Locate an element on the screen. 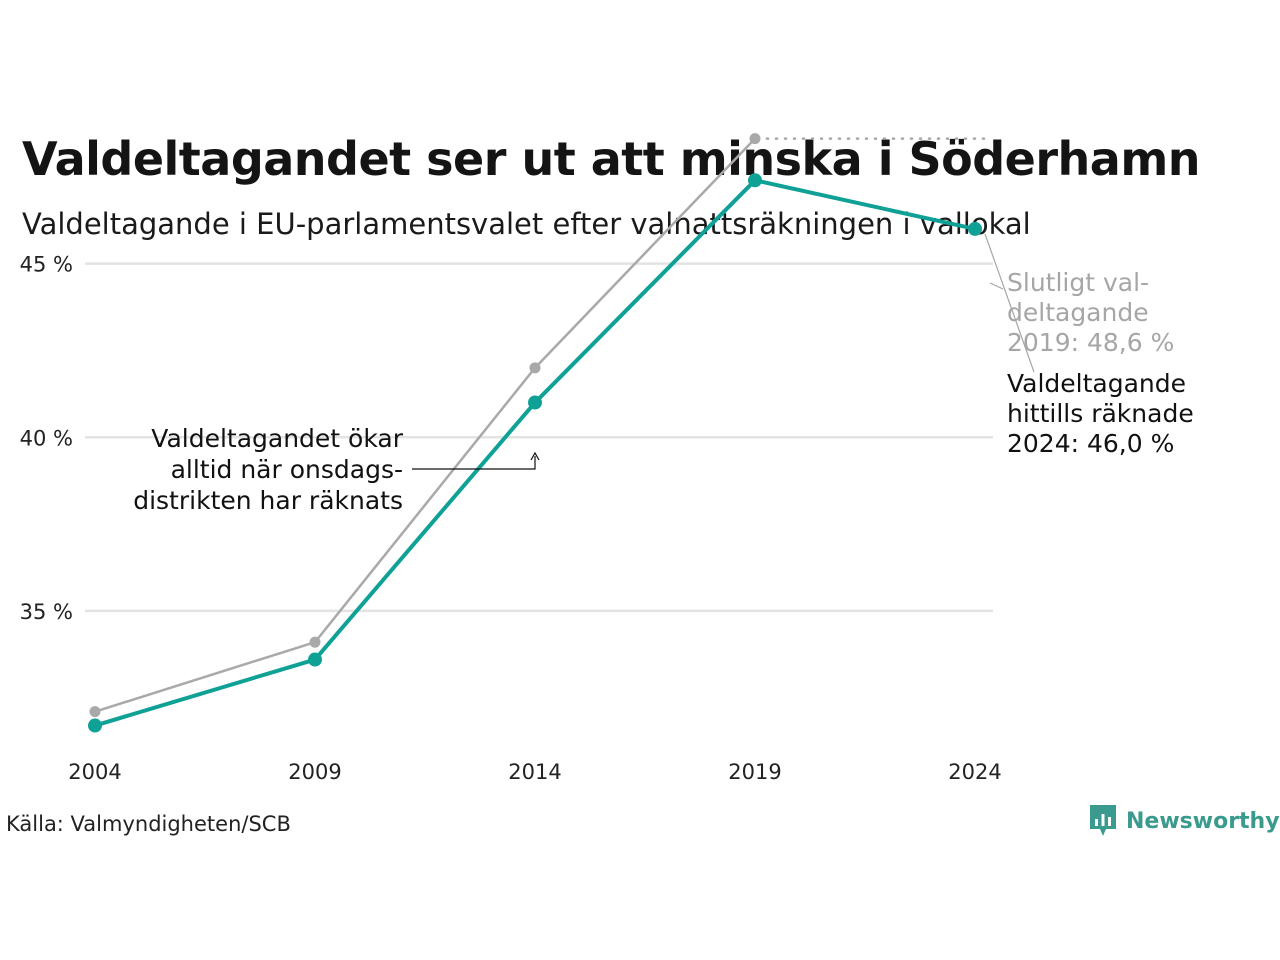 The height and width of the screenshot is (960, 1280). annotation-note: alltid när onsdags- is located at coordinates (287, 469).